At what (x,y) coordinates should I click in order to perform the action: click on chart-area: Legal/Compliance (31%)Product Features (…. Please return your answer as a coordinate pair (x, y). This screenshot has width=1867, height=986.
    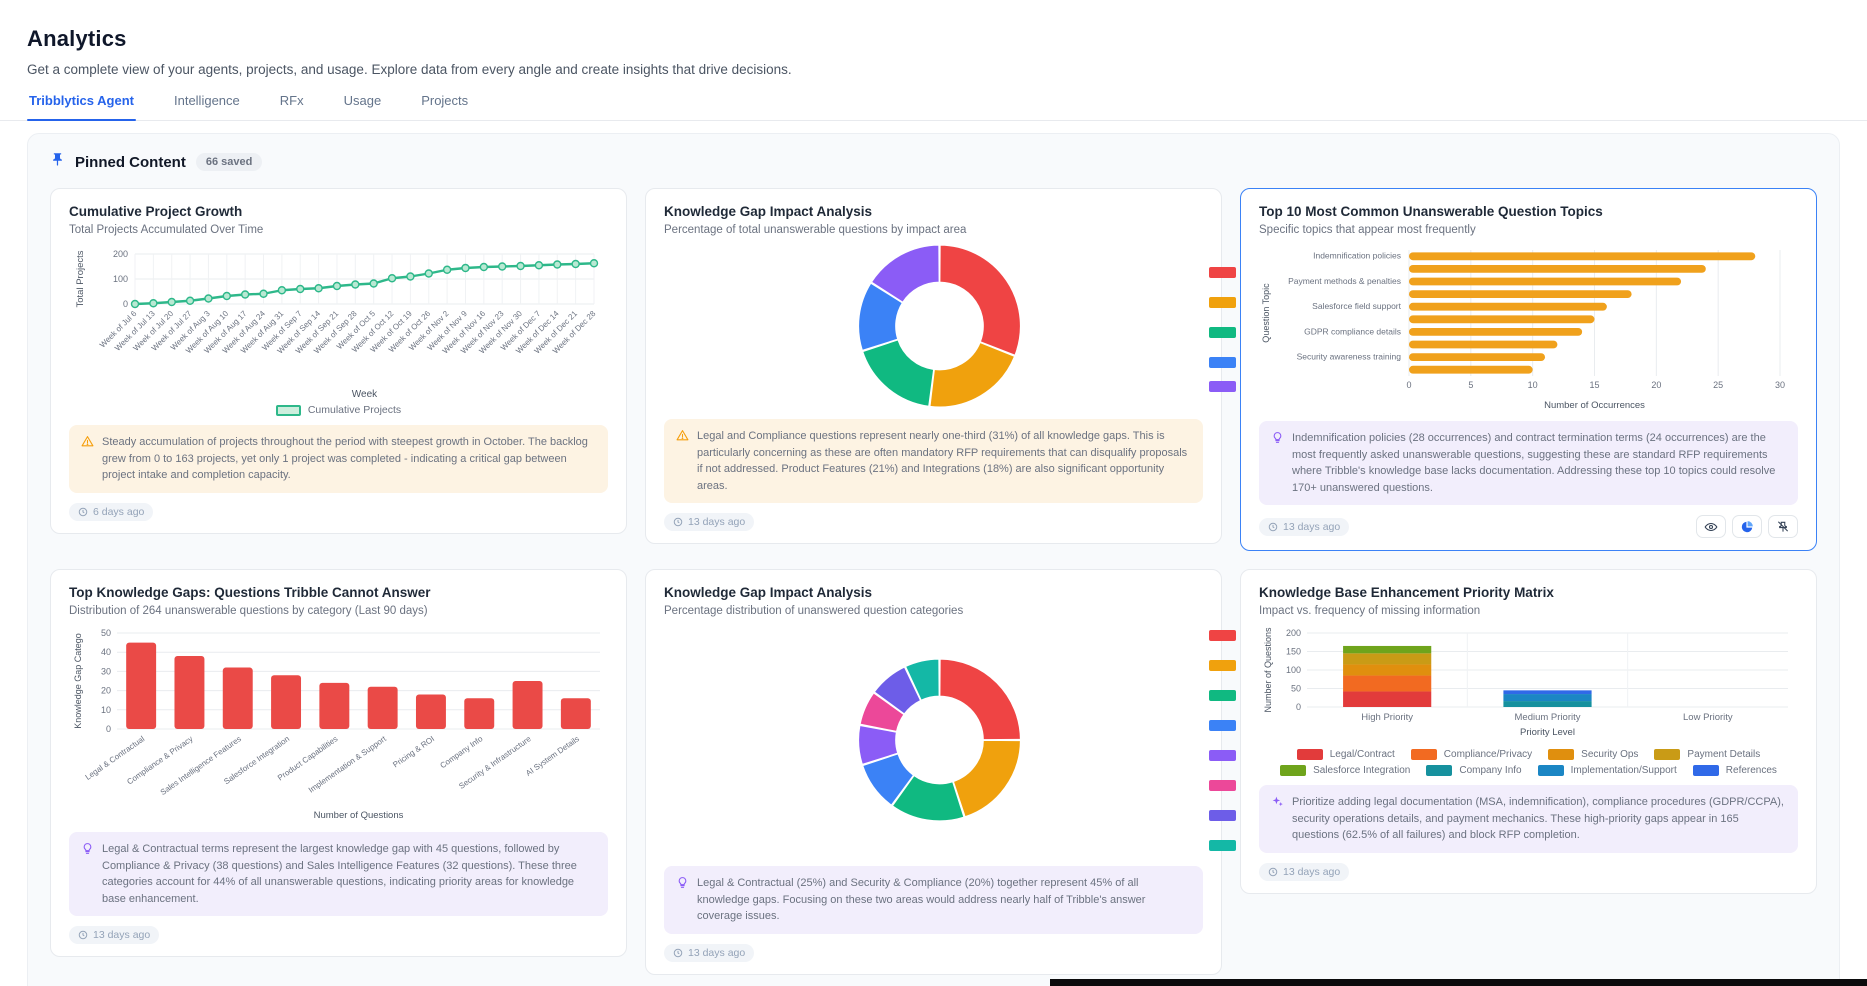
    Looking at the image, I should click on (996, 326).